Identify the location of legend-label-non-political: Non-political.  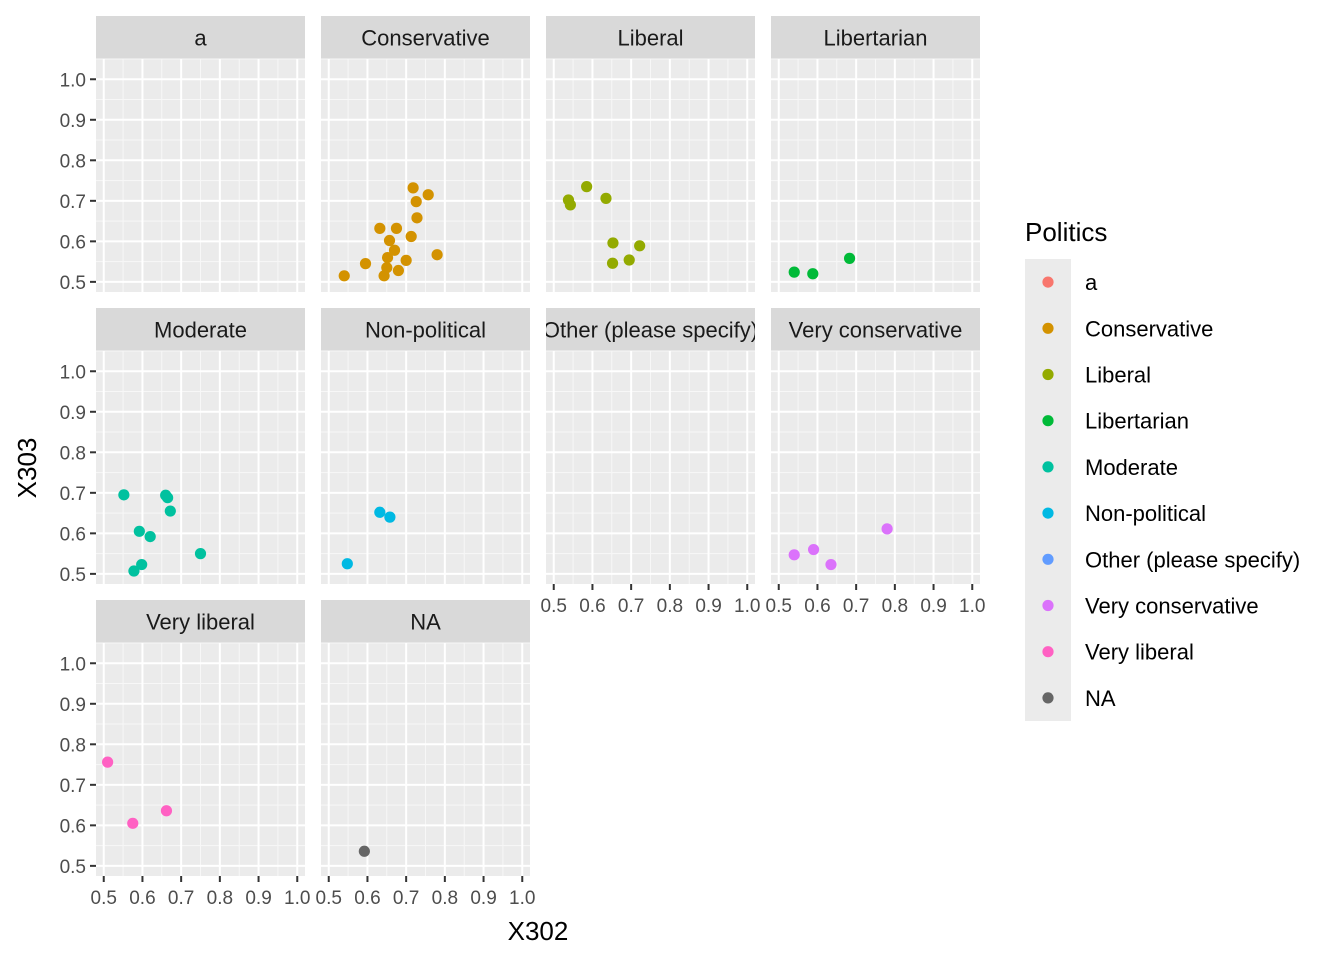
(1145, 513).